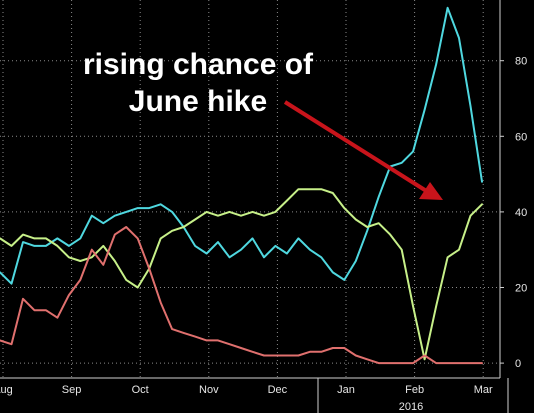  What do you see at coordinates (140, 390) in the screenshot?
I see `x-tick-label: Oct` at bounding box center [140, 390].